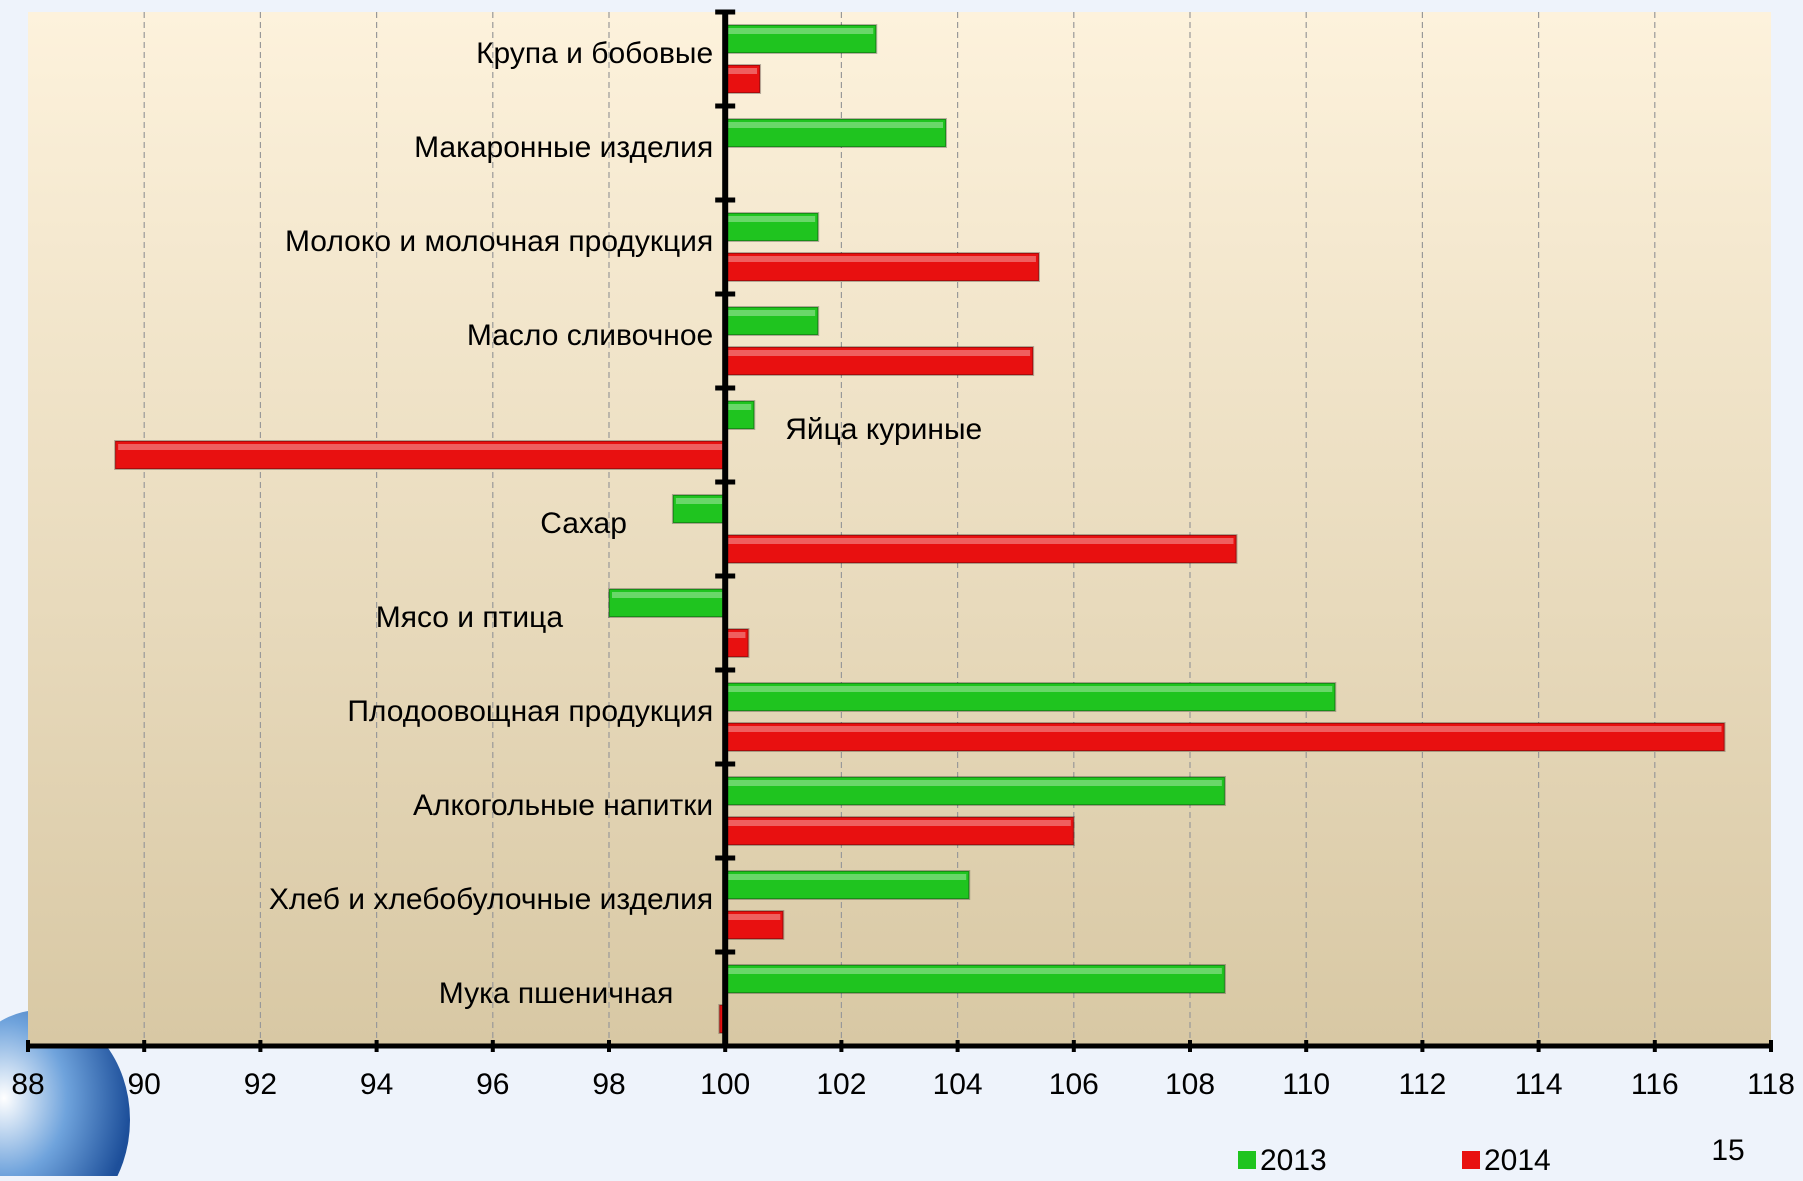  What do you see at coordinates (563, 147) in the screenshot?
I see `category-label: Макаронные изделия` at bounding box center [563, 147].